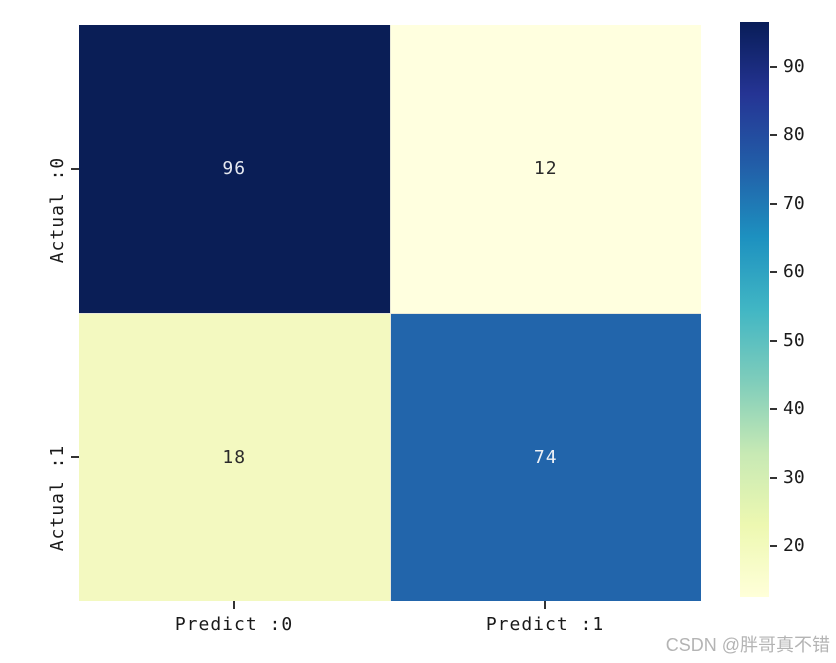 The width and height of the screenshot is (836, 663). I want to click on colorbar-tick-label: 30, so click(794, 477).